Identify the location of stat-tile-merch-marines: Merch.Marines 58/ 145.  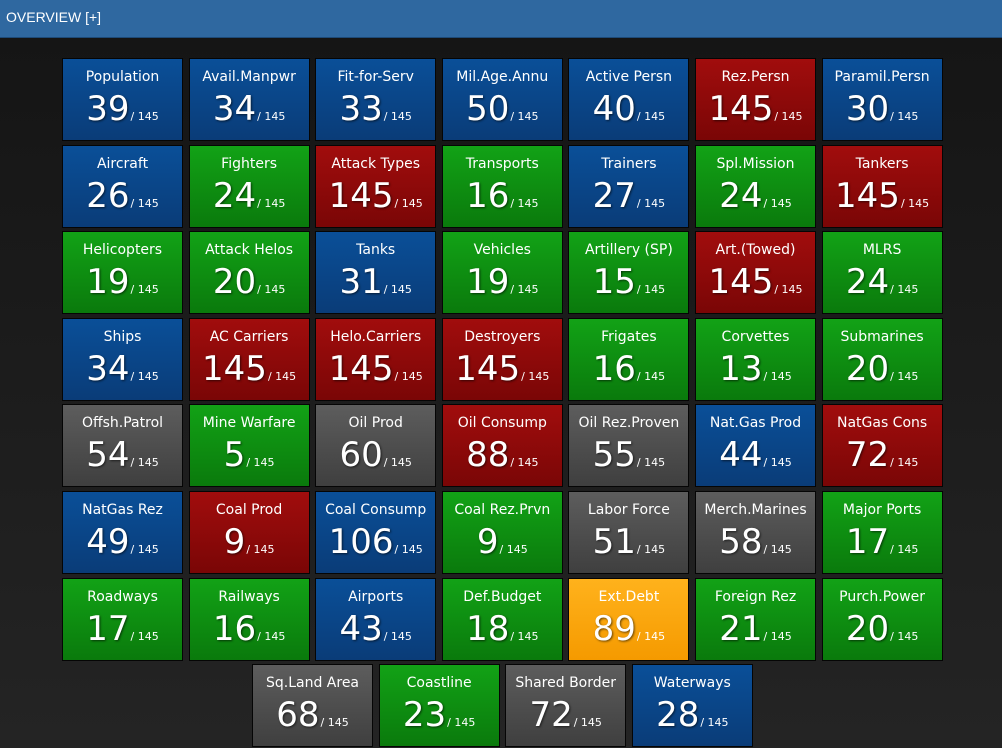
(755, 532).